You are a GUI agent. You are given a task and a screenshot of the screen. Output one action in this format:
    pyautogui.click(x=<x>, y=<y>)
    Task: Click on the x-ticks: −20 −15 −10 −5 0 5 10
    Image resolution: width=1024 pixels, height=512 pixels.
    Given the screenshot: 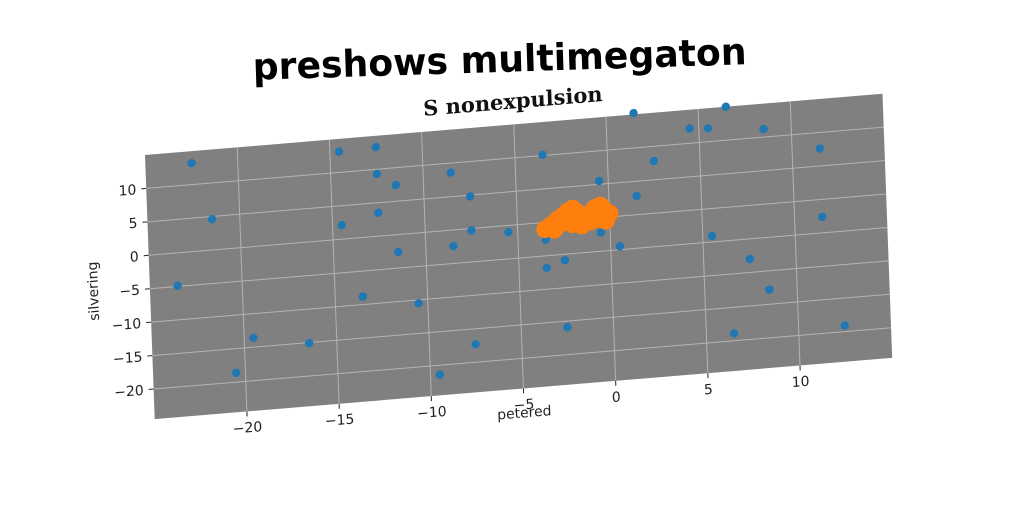 What is the action you would take?
    pyautogui.click(x=521, y=401)
    